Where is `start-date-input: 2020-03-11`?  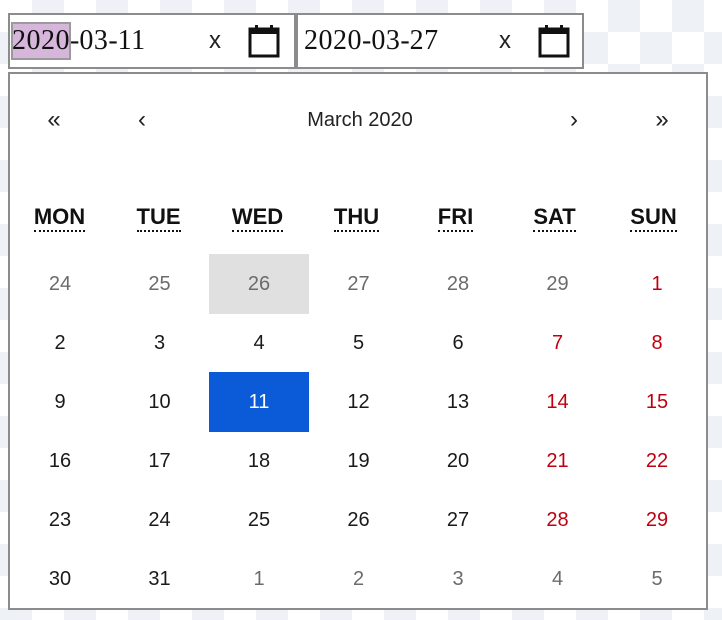
start-date-input: 2020-03-11 is located at coordinates (100, 41).